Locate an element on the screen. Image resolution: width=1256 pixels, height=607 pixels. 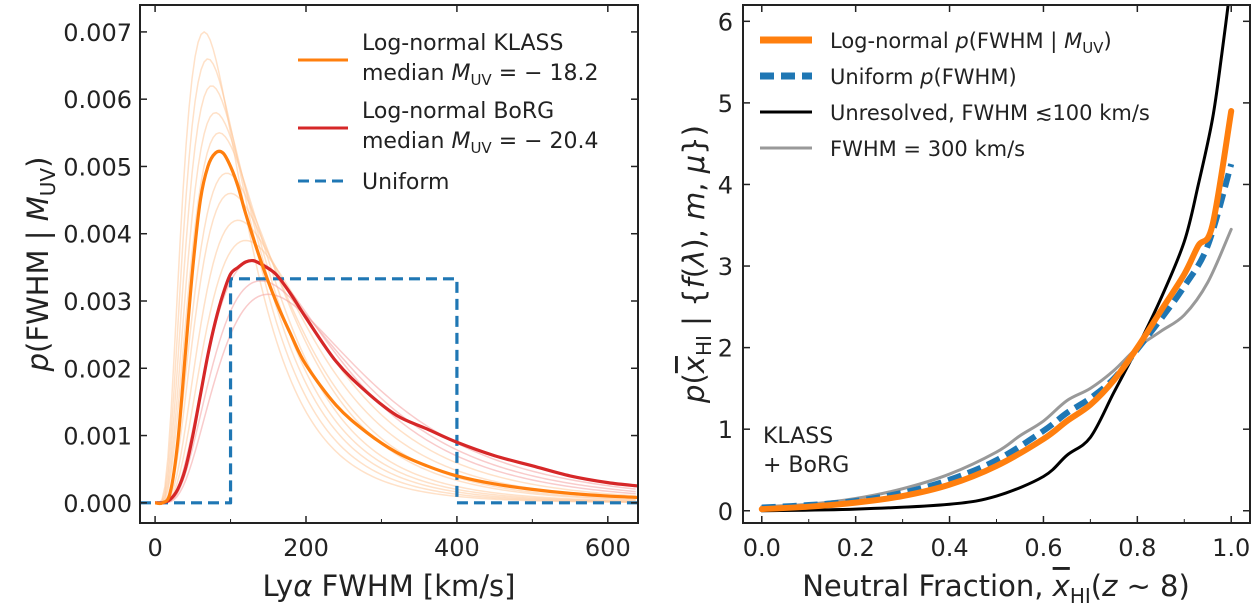
right-y-tick-label: 6 is located at coordinates (725, 22).